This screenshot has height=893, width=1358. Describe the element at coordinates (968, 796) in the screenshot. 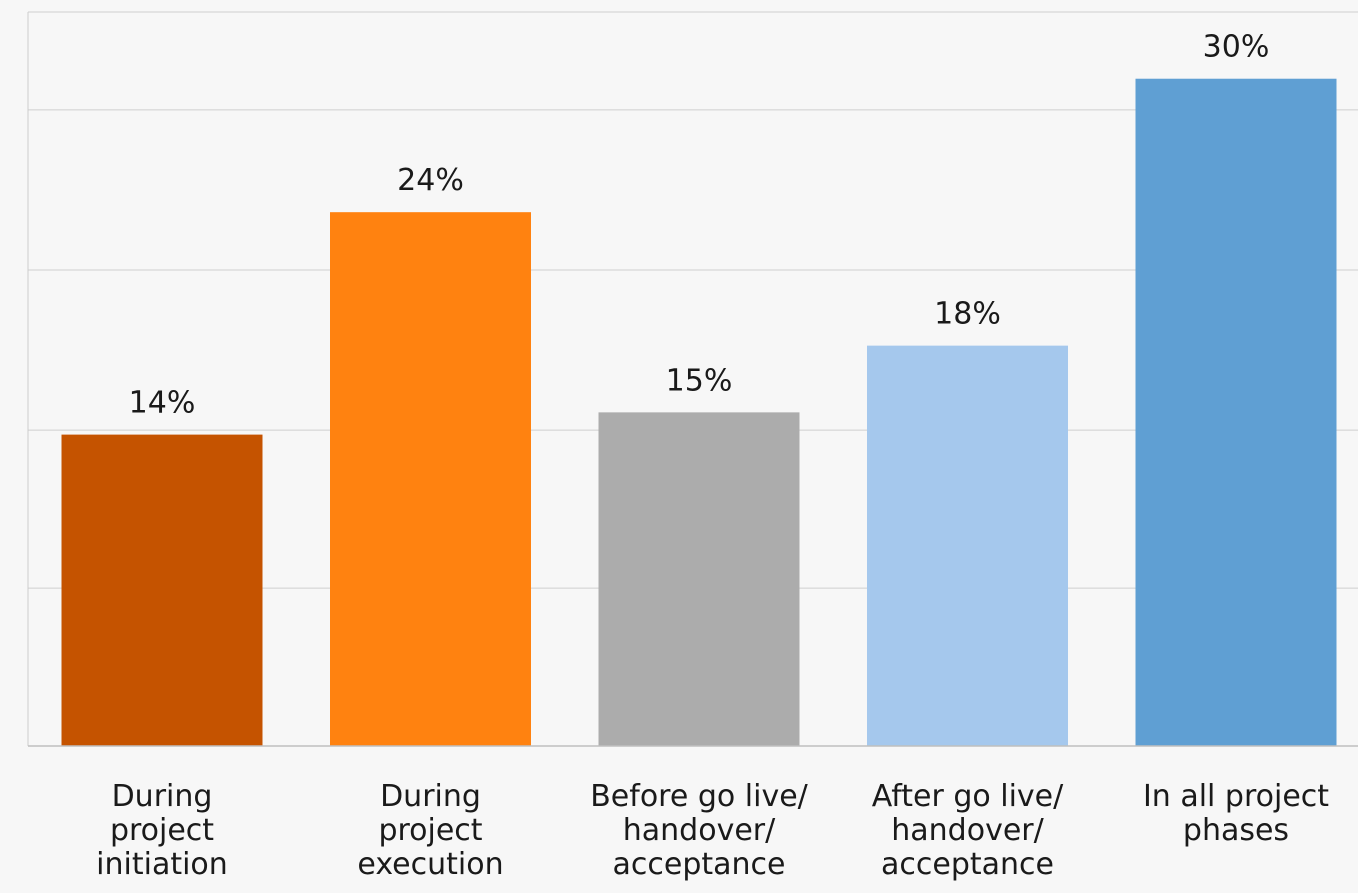

I see `x-tick-label-line: After go live/` at that location.